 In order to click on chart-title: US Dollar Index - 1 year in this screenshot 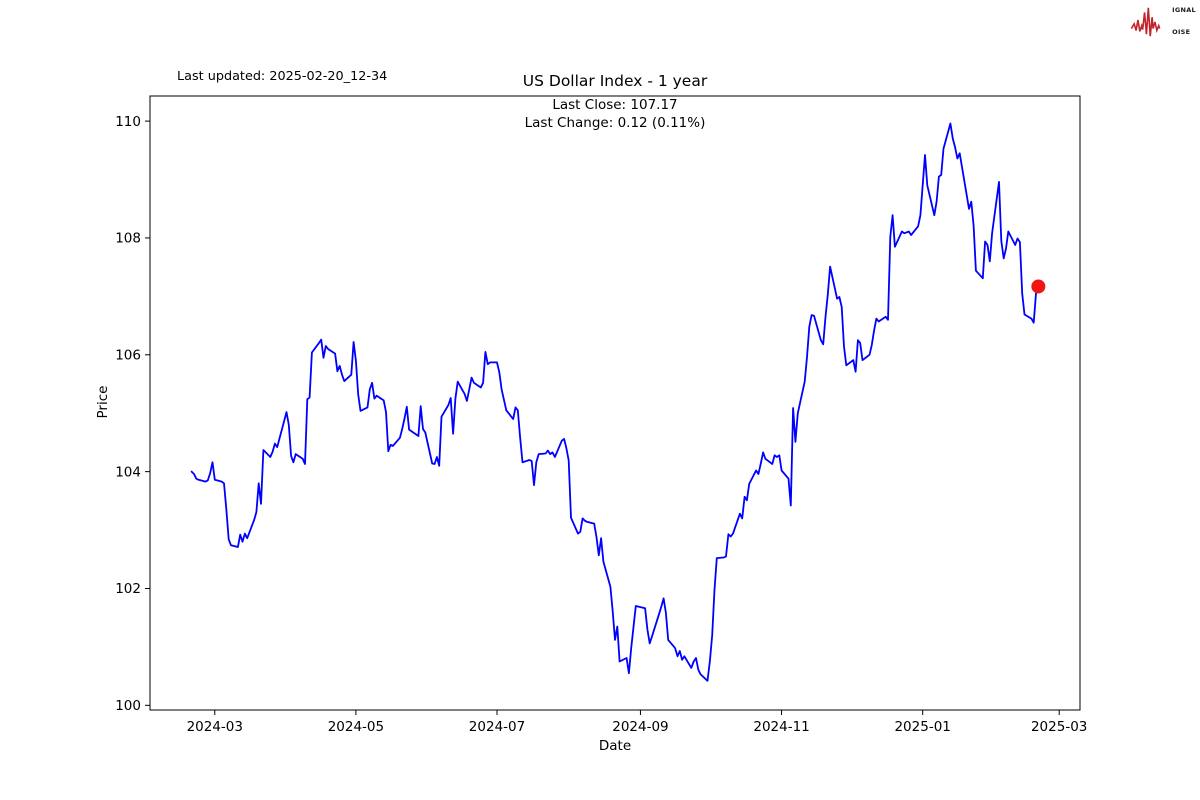, I will do `click(615, 81)`.